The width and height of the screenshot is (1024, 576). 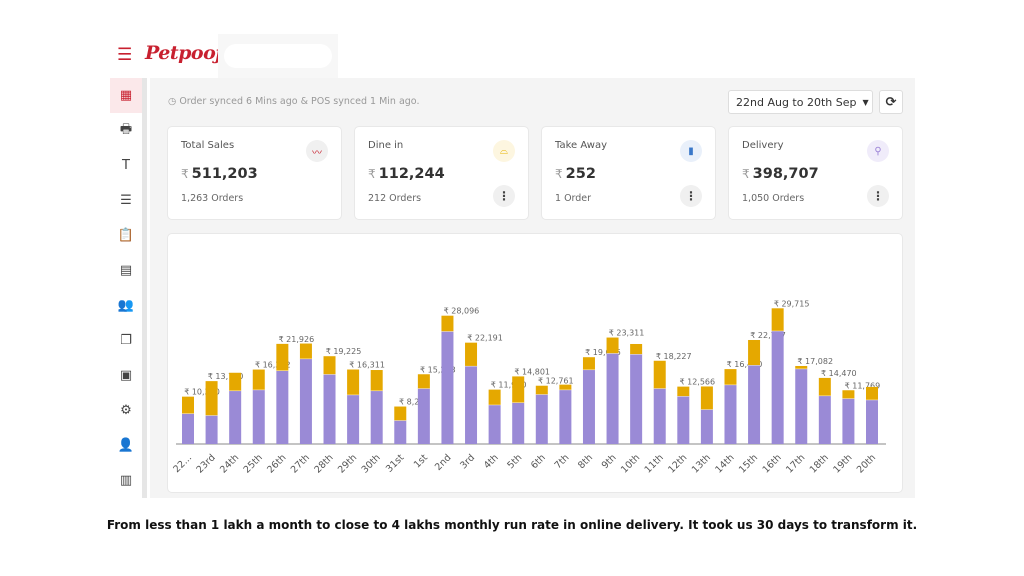 What do you see at coordinates (575, 174) in the screenshot?
I see `card-value: ₹252` at bounding box center [575, 174].